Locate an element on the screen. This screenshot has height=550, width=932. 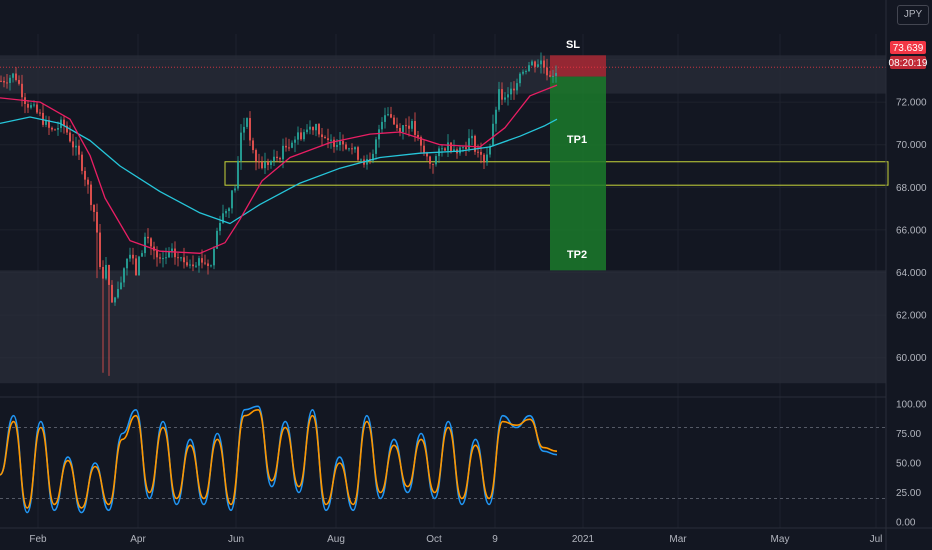
x-tick-label: 9 is located at coordinates (495, 539).